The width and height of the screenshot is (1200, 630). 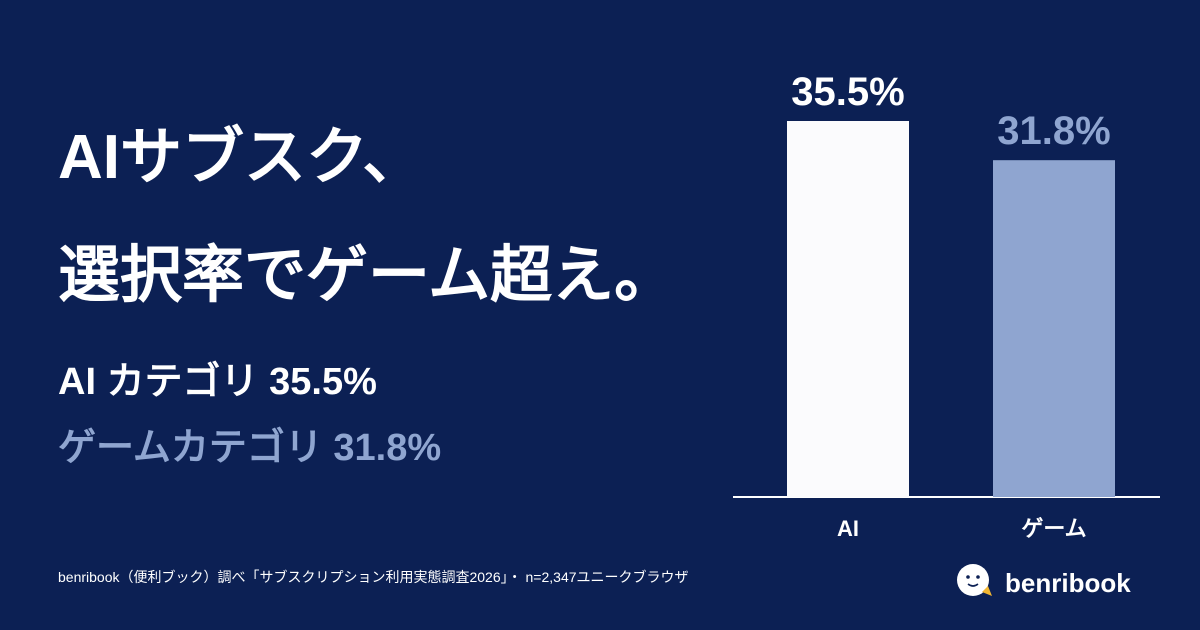 What do you see at coordinates (1068, 583) in the screenshot?
I see `brand-name: benribook` at bounding box center [1068, 583].